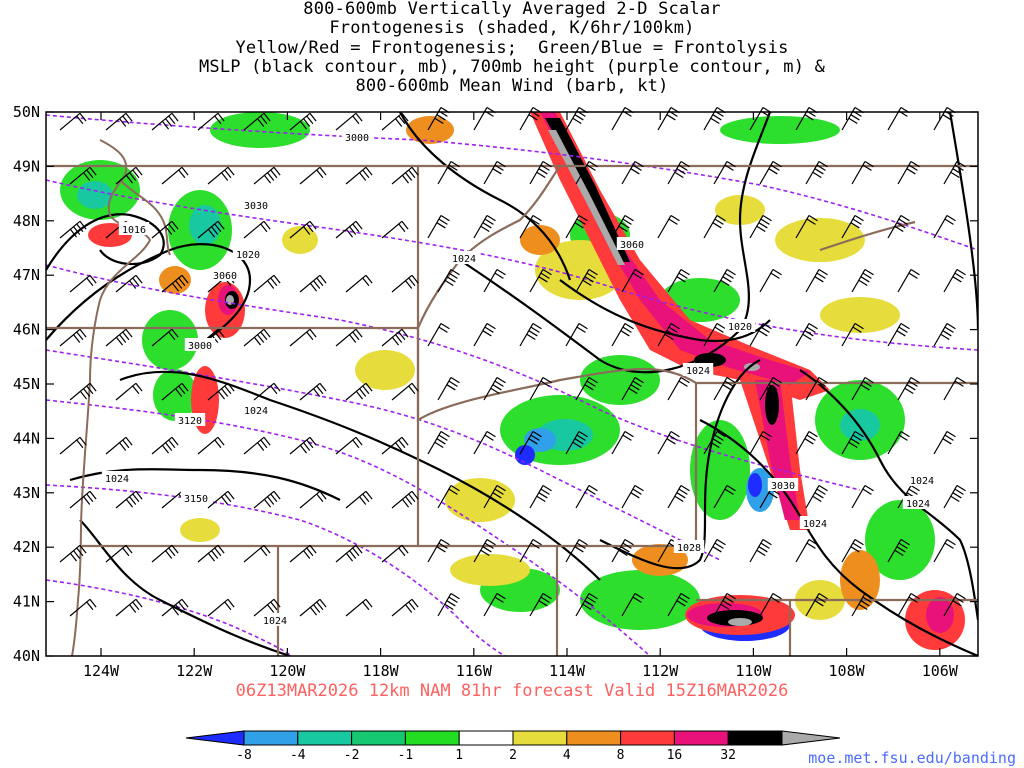  I want to click on lat-label: 42N, so click(26, 547).